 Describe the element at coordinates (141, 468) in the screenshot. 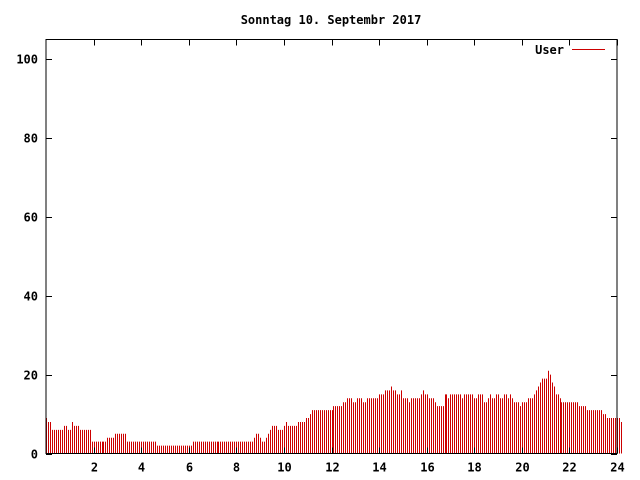

I see `x-tick-label: 4` at that location.